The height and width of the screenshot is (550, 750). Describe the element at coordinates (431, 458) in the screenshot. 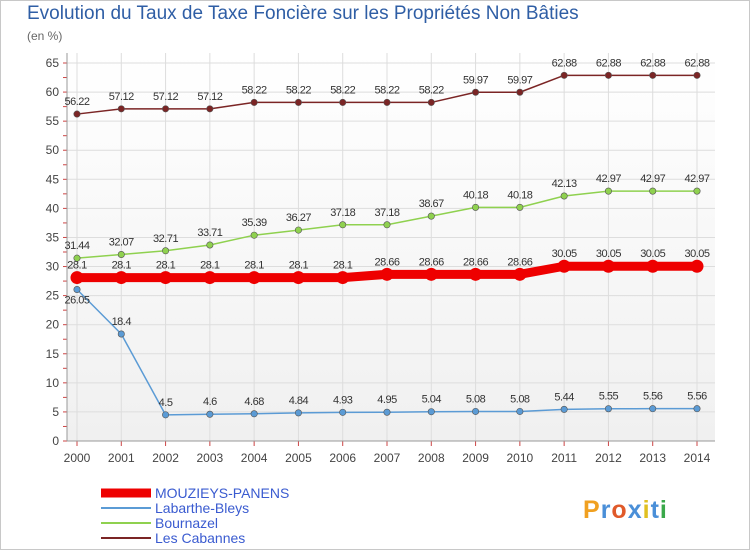

I see `x-tick-label: 2008` at that location.